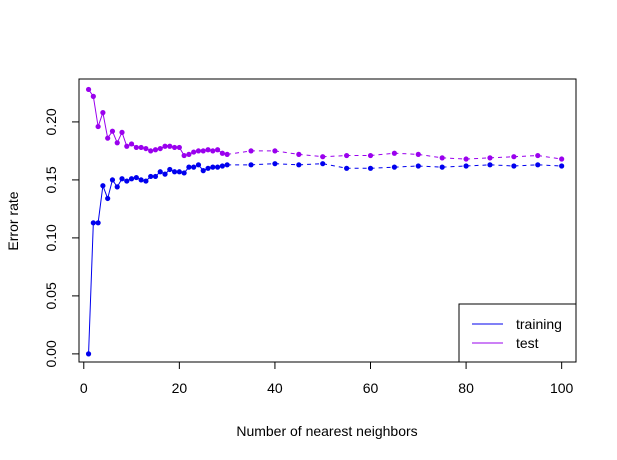 This screenshot has height=460, width=617. Describe the element at coordinates (275, 388) in the screenshot. I see `x-tick-label: 40` at that location.